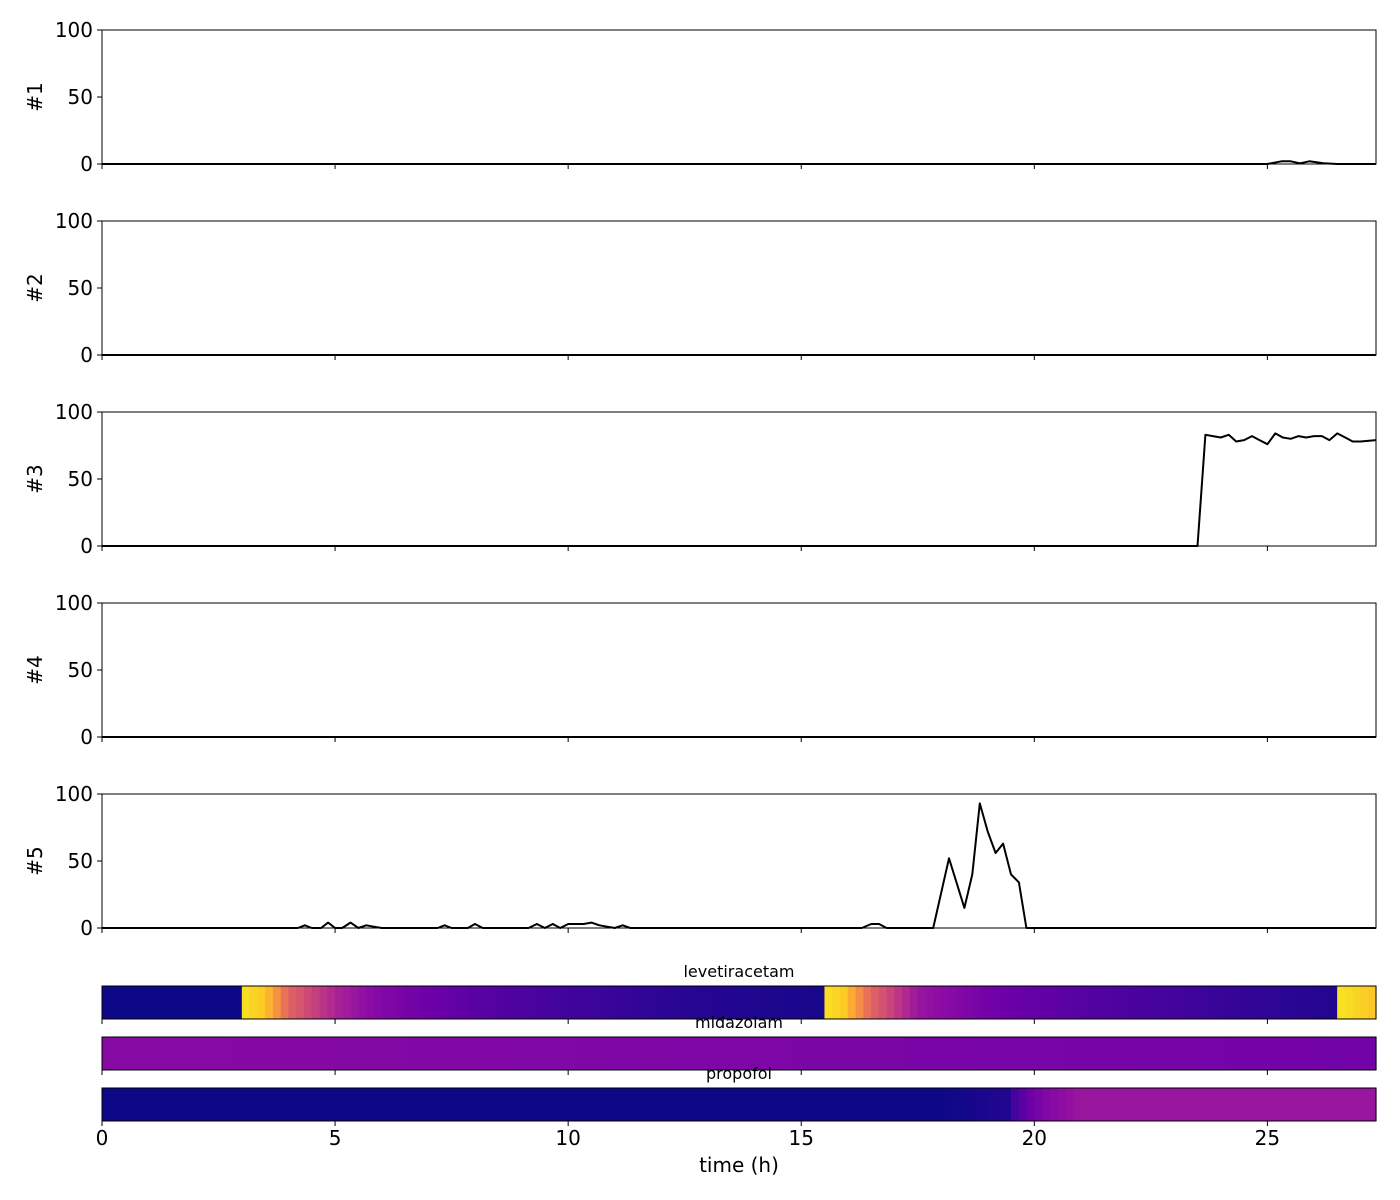 This screenshot has height=1200, width=1400. What do you see at coordinates (739, 1022) in the screenshot?
I see `heatmap-title: midazolam` at bounding box center [739, 1022].